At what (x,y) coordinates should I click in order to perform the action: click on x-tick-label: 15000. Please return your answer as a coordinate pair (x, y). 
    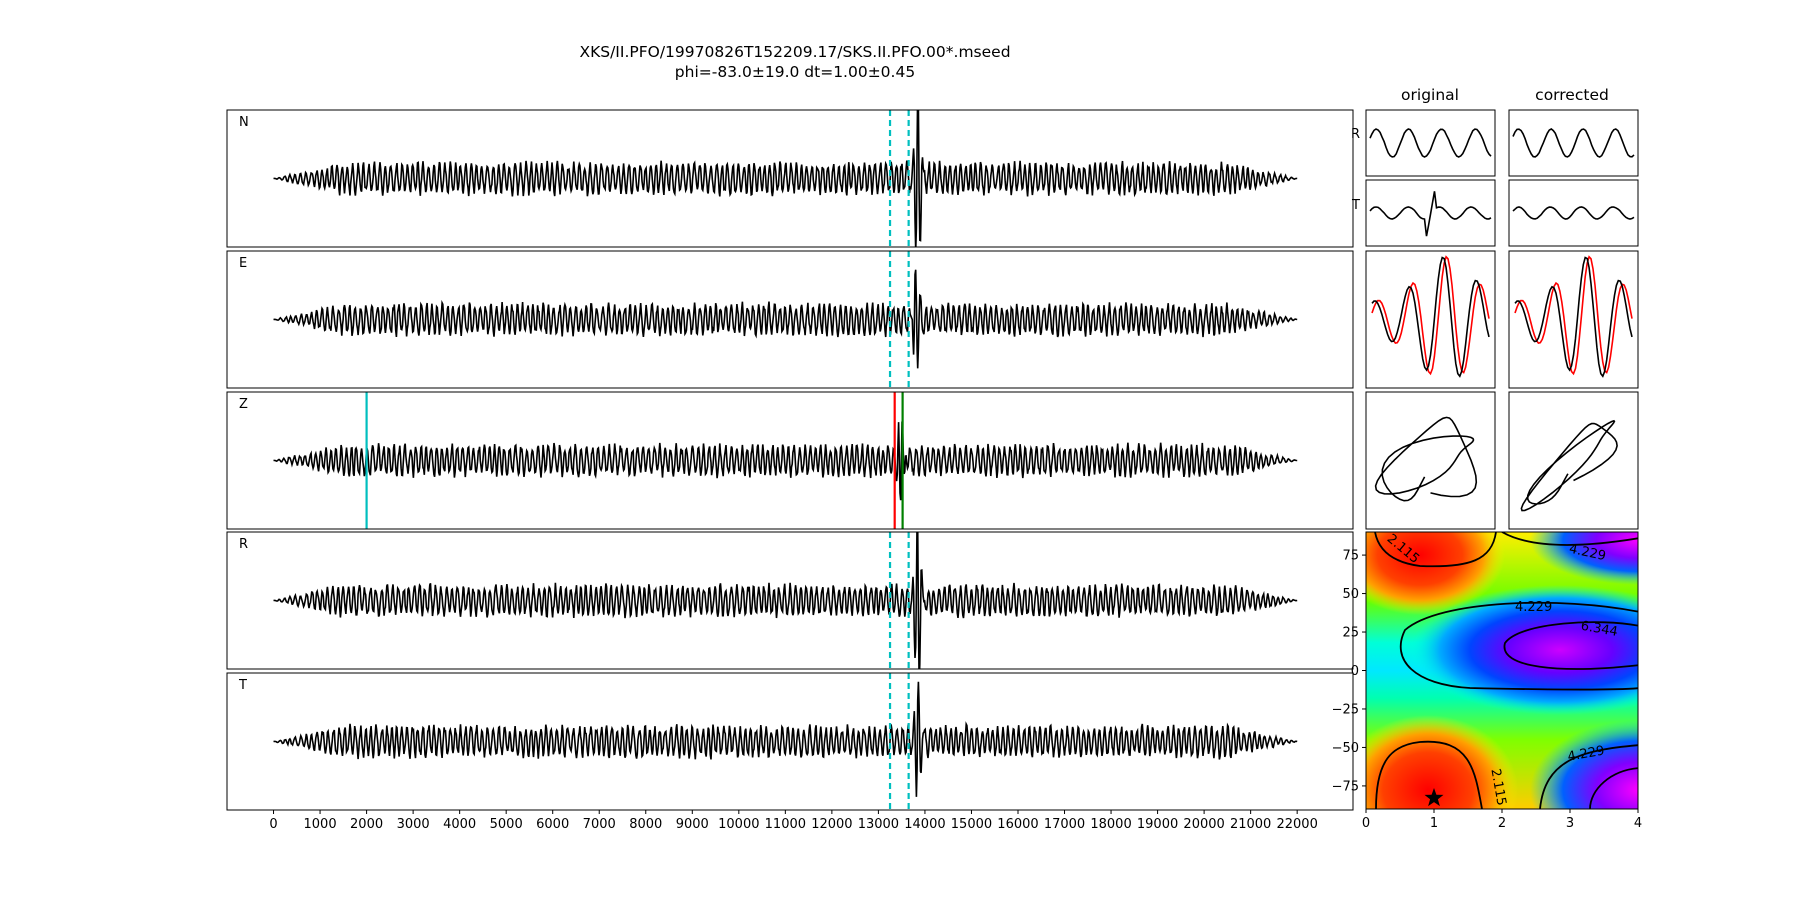
    Looking at the image, I should click on (971, 824).